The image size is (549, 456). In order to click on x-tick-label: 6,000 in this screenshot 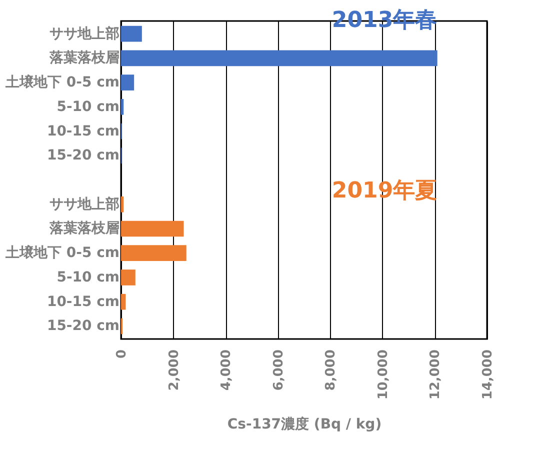, I will do `click(278, 370)`.